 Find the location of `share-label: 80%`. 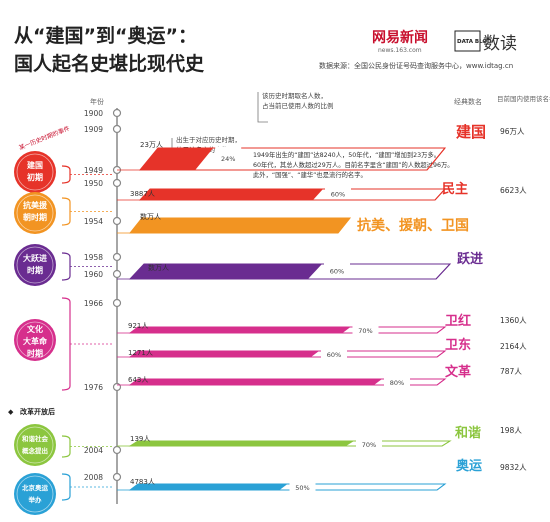

share-label: 80% is located at coordinates (397, 383).